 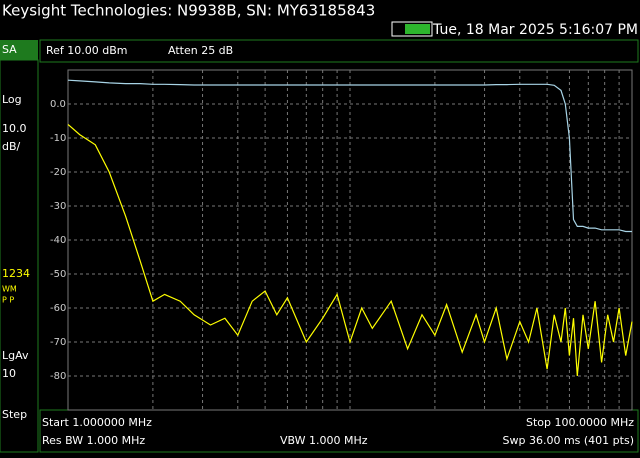 I want to click on mode-box, so click(x=19, y=50).